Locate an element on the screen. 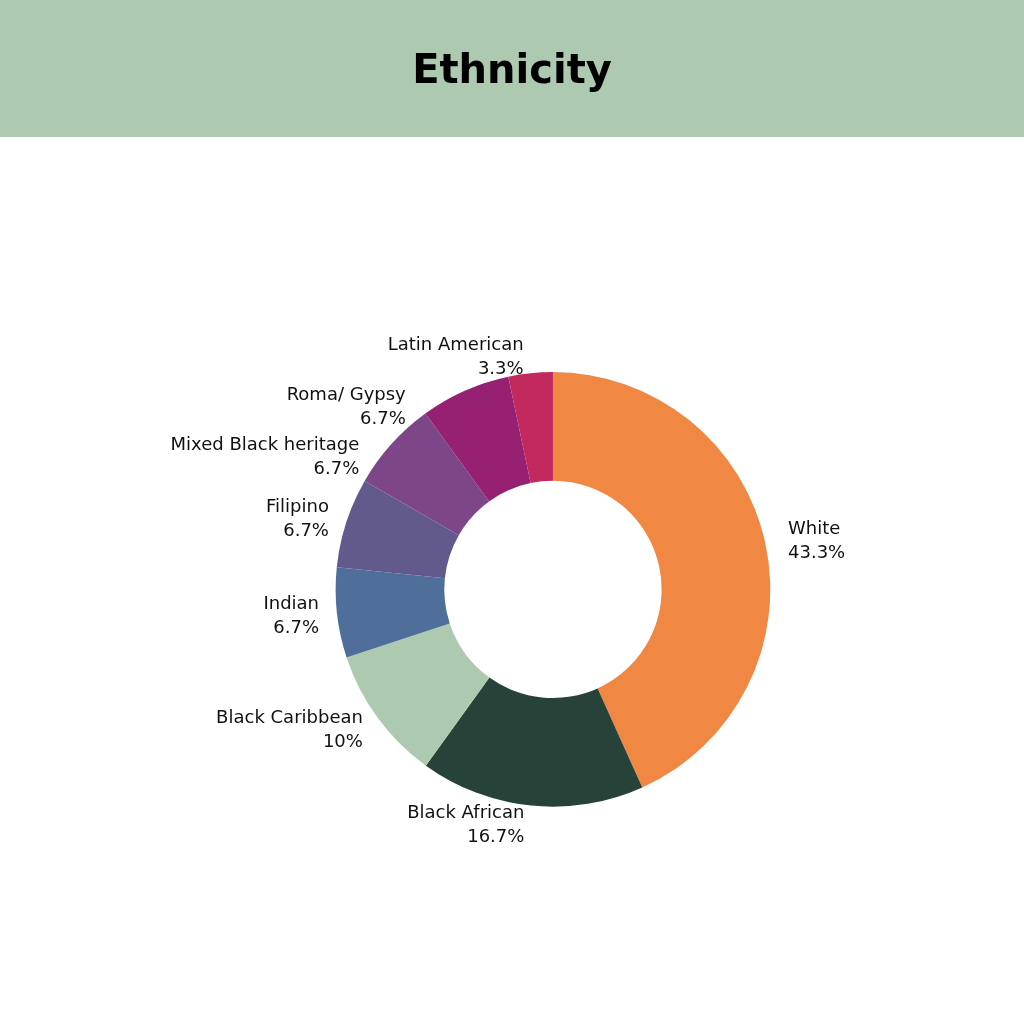 This screenshot has height=1024, width=1024. slice-label: Roma/ Gypsy is located at coordinates (346, 393).